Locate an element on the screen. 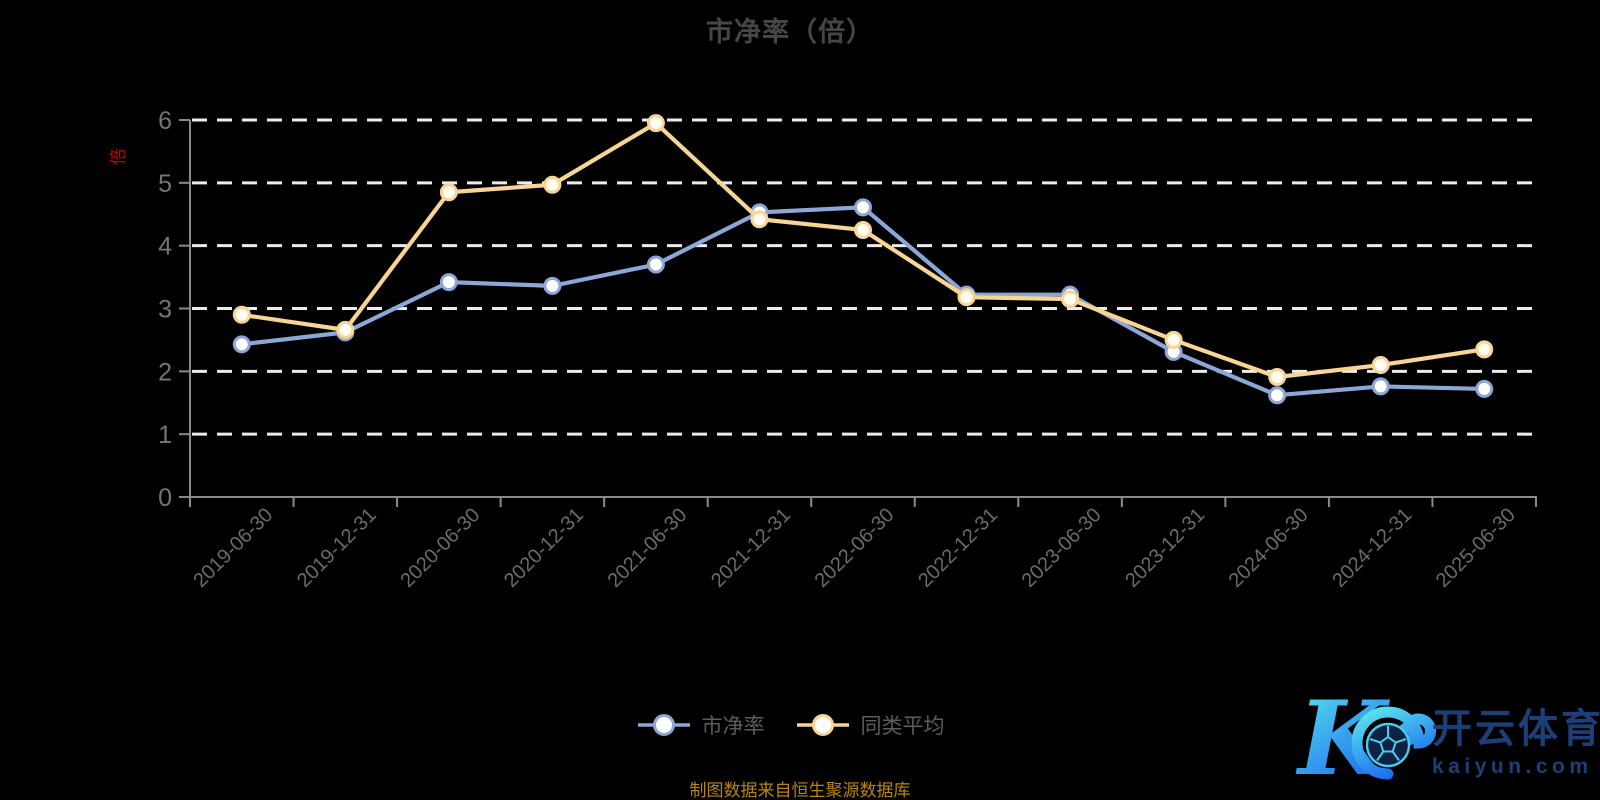  legend-label: 同类平均 is located at coordinates (902, 726).